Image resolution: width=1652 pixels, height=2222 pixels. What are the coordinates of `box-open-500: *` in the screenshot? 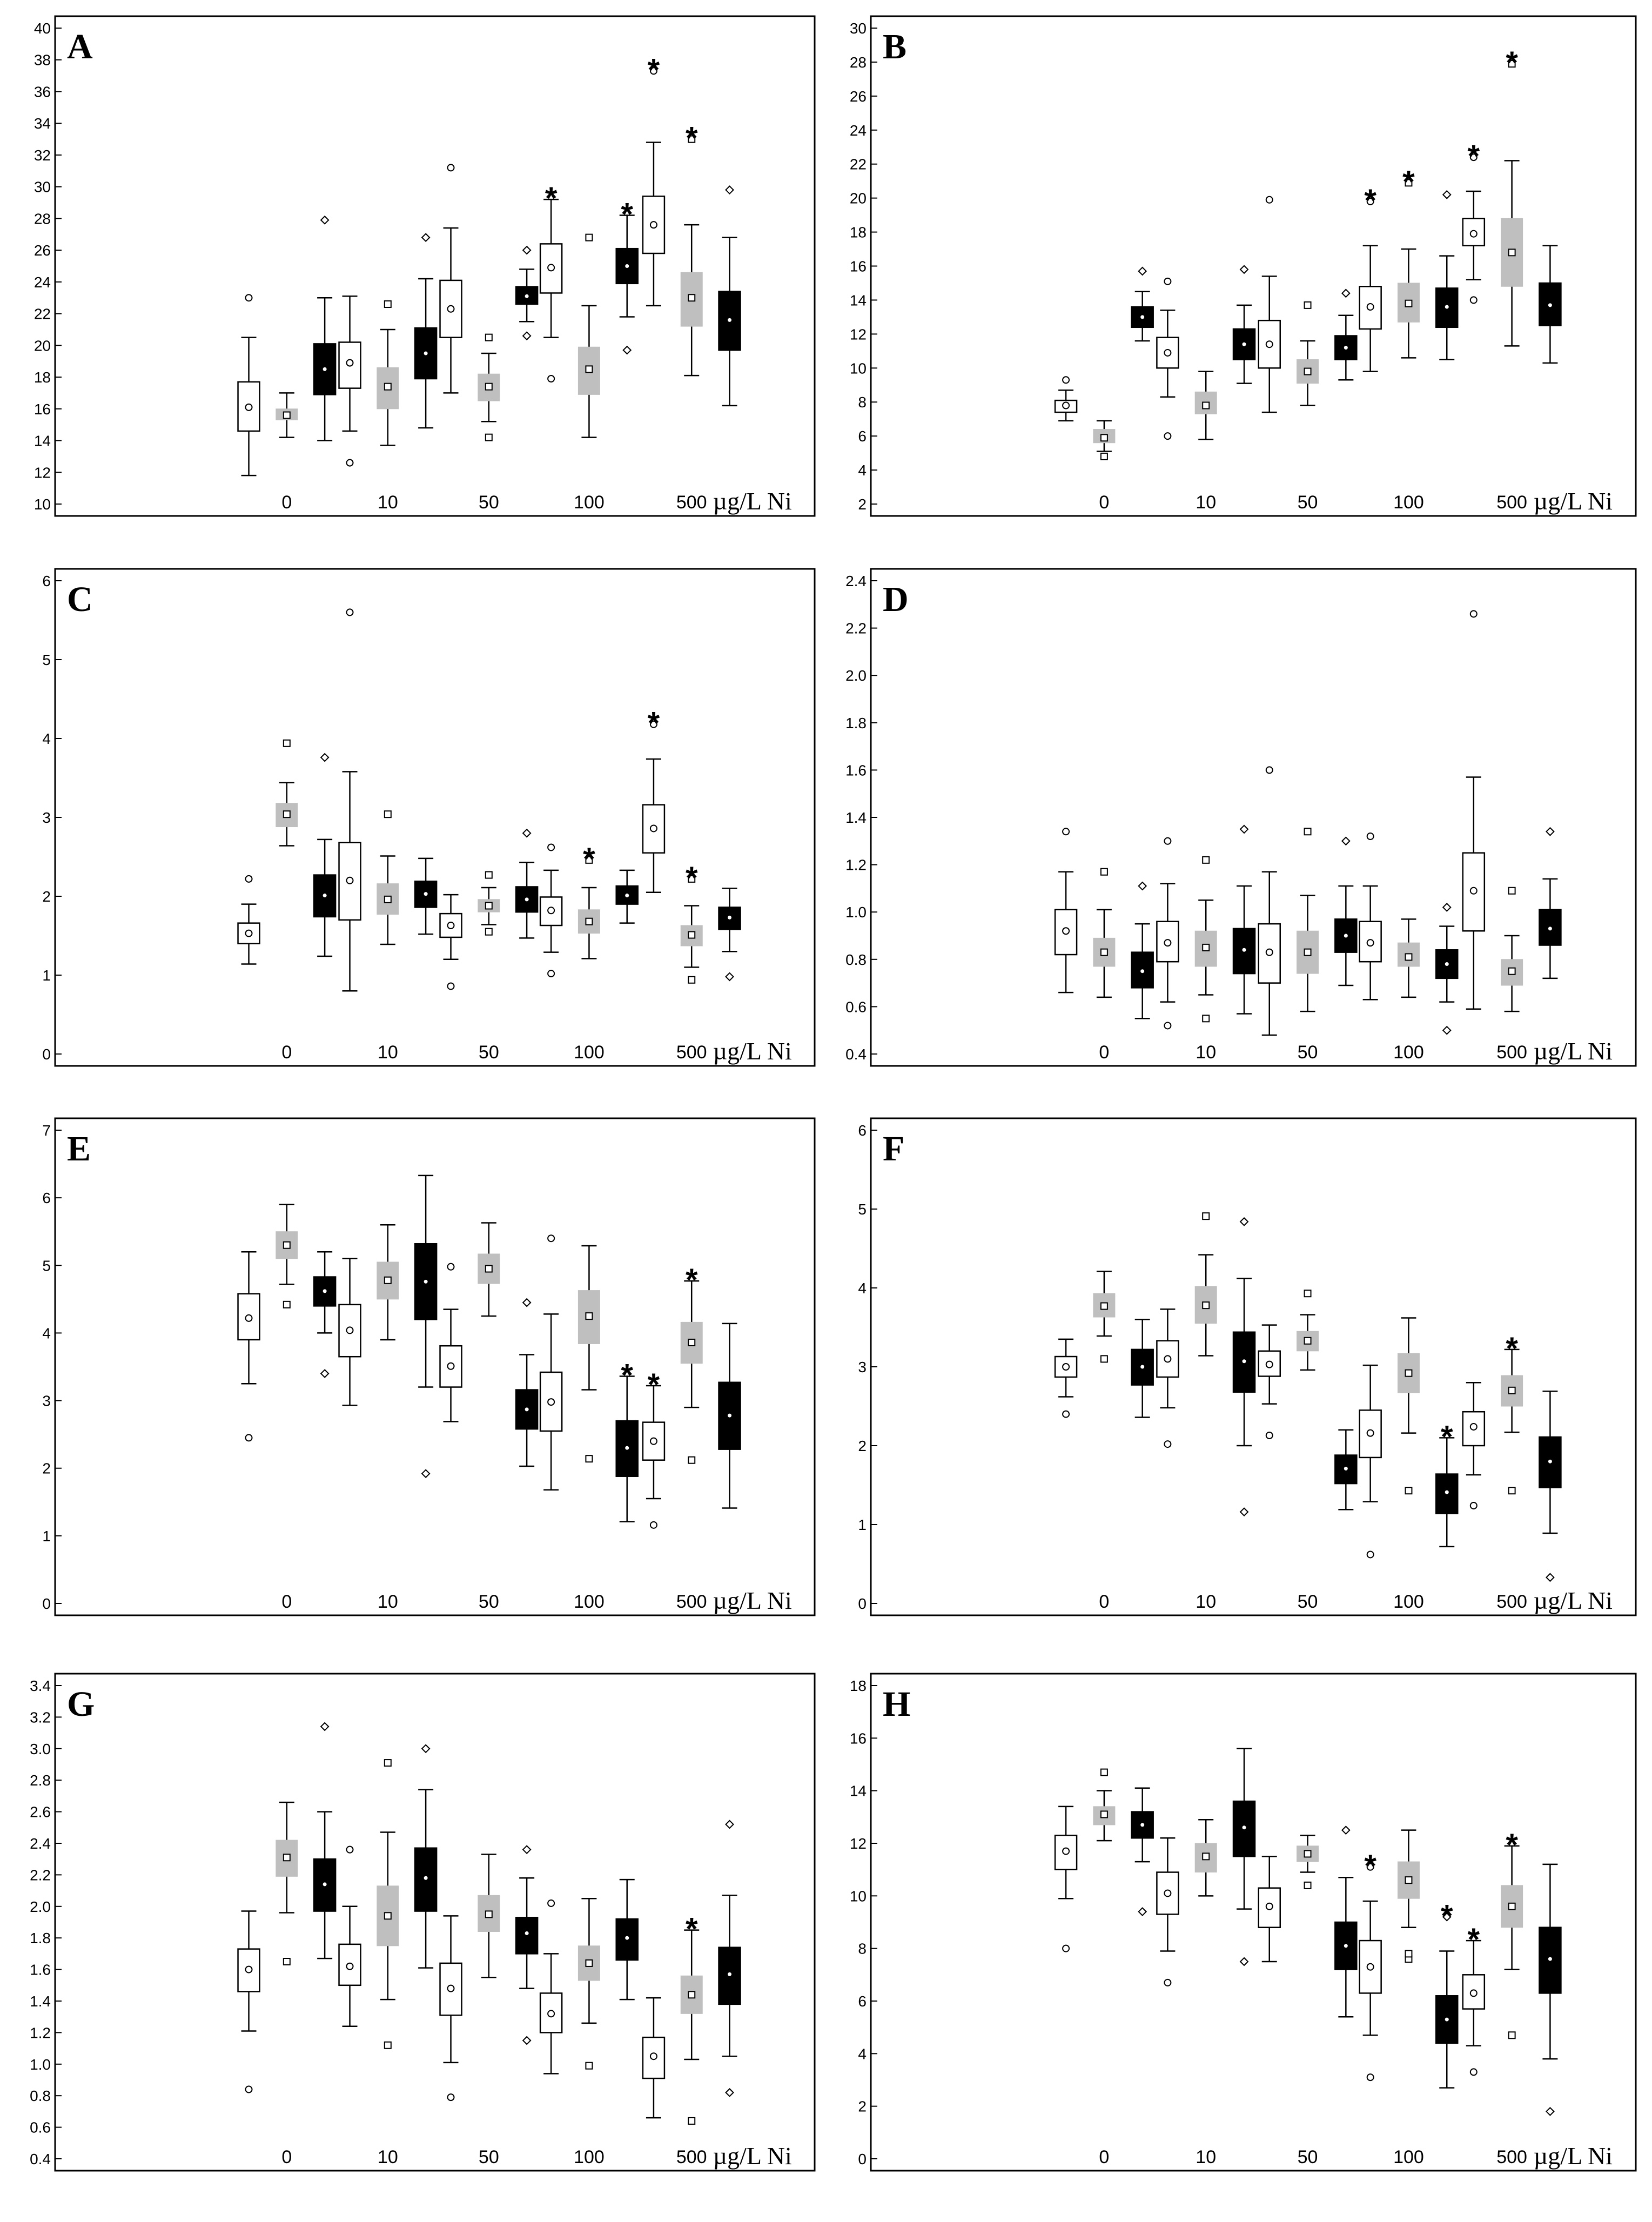 It's located at (654, 799).